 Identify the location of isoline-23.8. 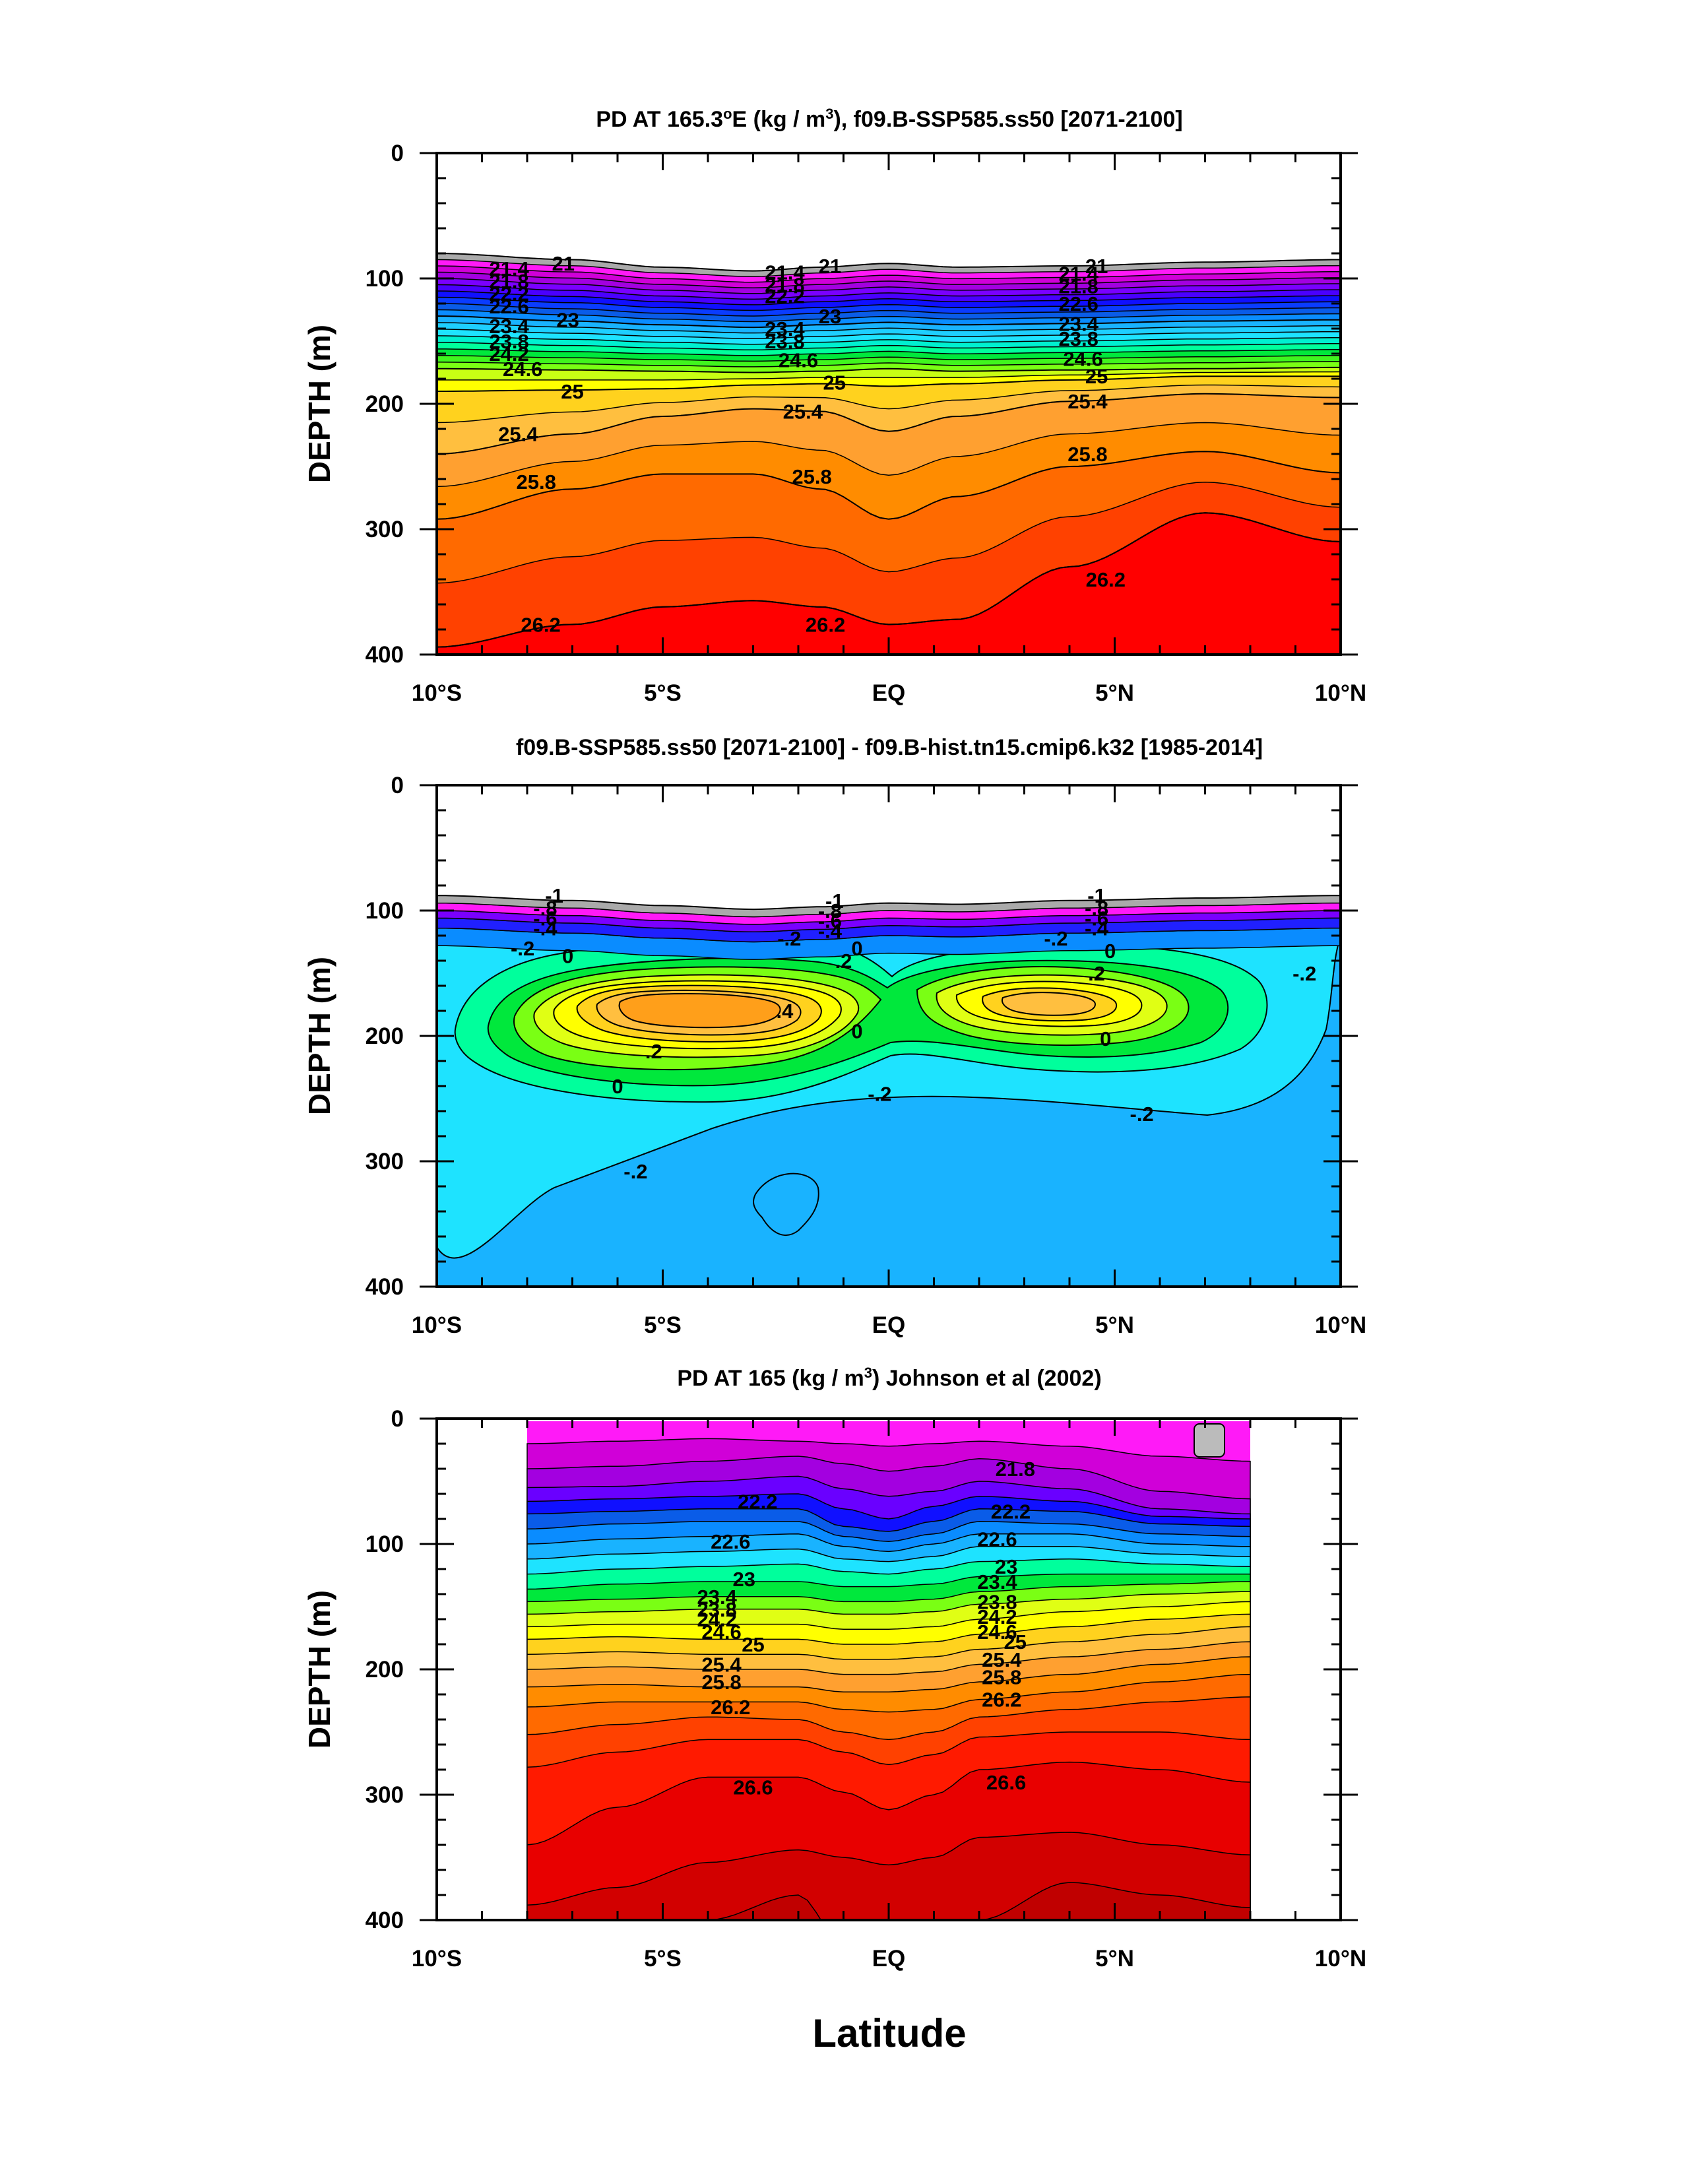
(889, 346).